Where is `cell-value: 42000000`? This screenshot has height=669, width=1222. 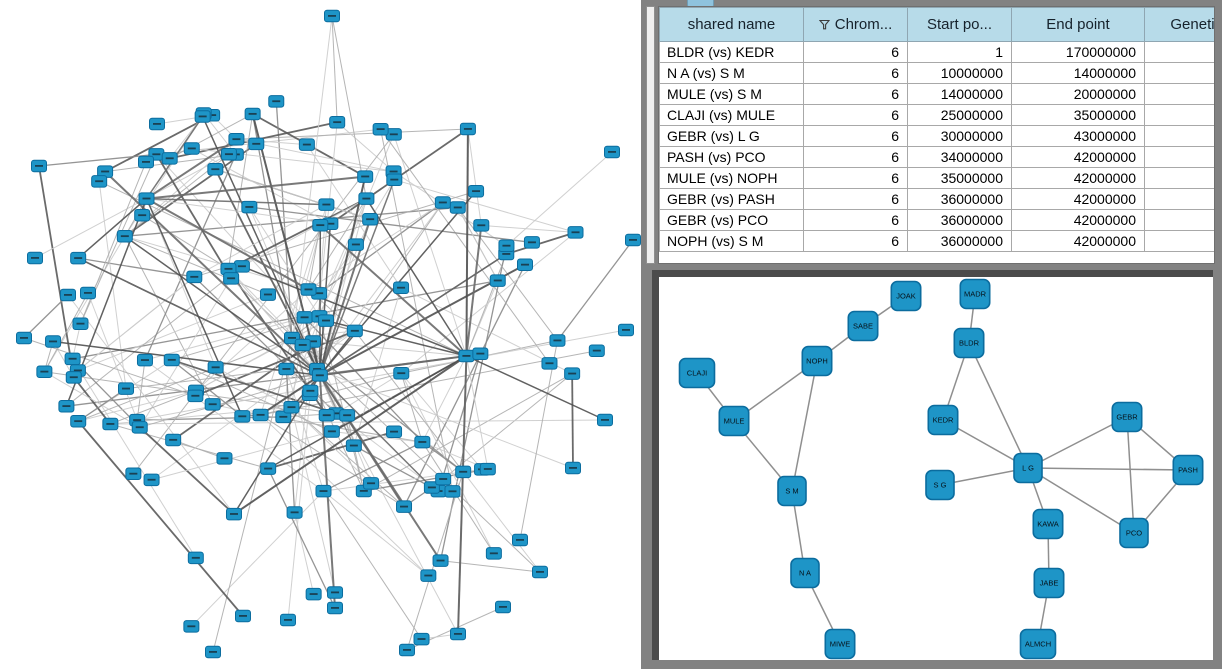 cell-value: 42000000 is located at coordinates (1078, 178).